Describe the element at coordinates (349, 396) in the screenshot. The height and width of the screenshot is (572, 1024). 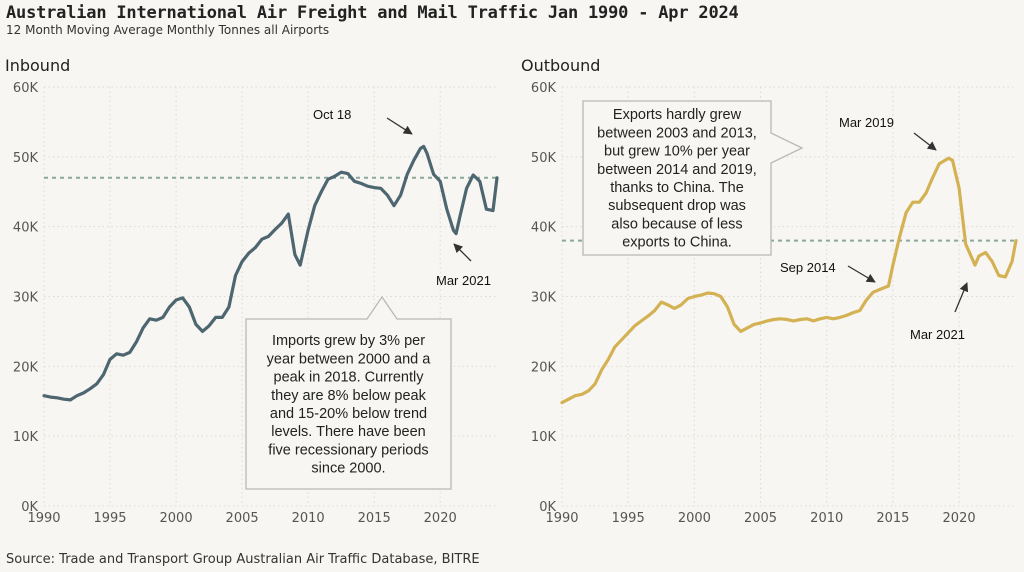
I see `callout-text-line: they are 8% below peak` at that location.